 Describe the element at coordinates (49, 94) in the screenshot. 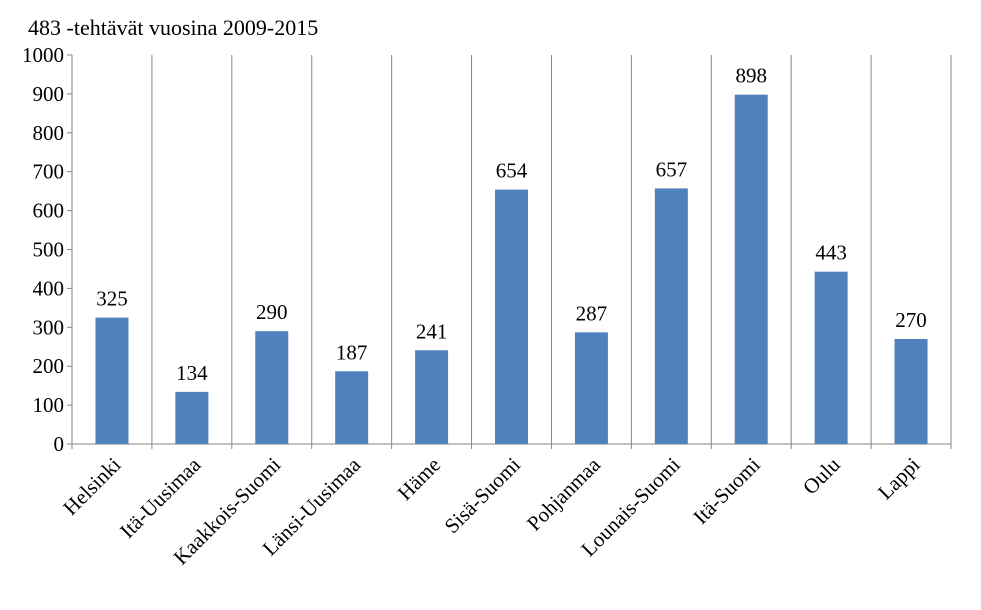

I see `y-tick-label: 900` at that location.